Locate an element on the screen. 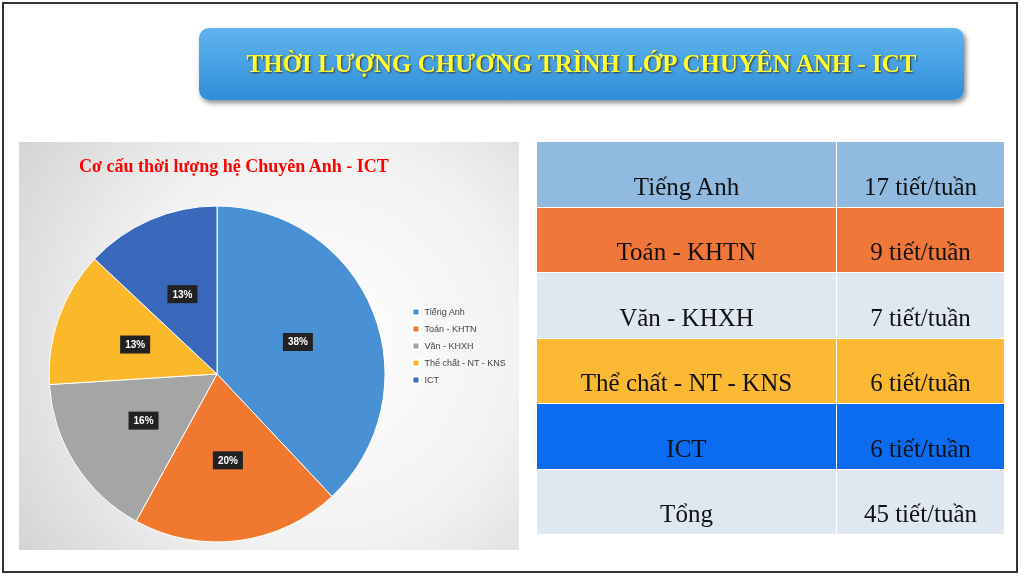 This screenshot has height=579, width=1024. legend-label: Tiếng Anh is located at coordinates (444, 312).